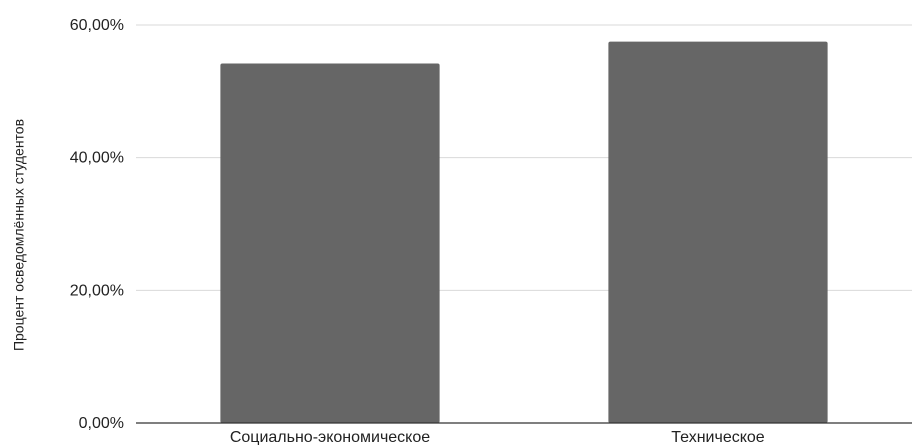  What do you see at coordinates (97, 25) in the screenshot?
I see `y-tick-label: 60,00%` at bounding box center [97, 25].